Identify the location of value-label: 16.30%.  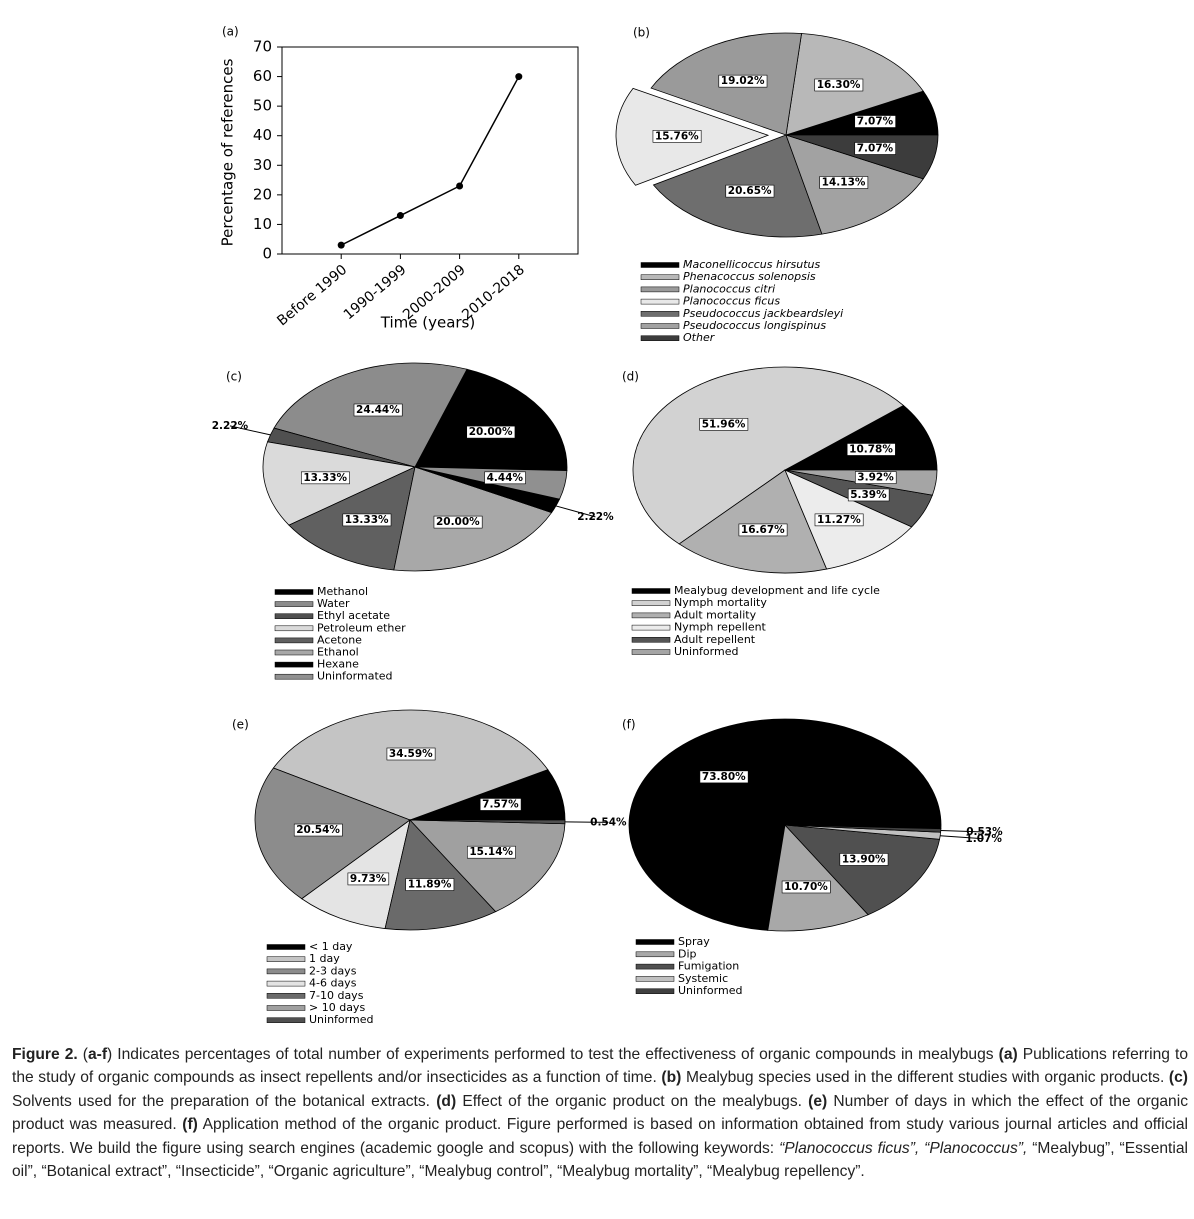
(839, 85).